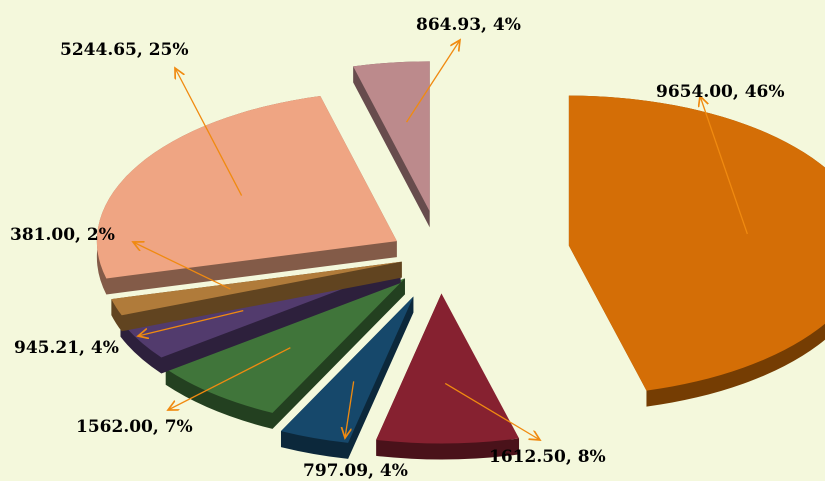  I want to click on data-label-slice-8: 864.93, 4%, so click(468, 25).